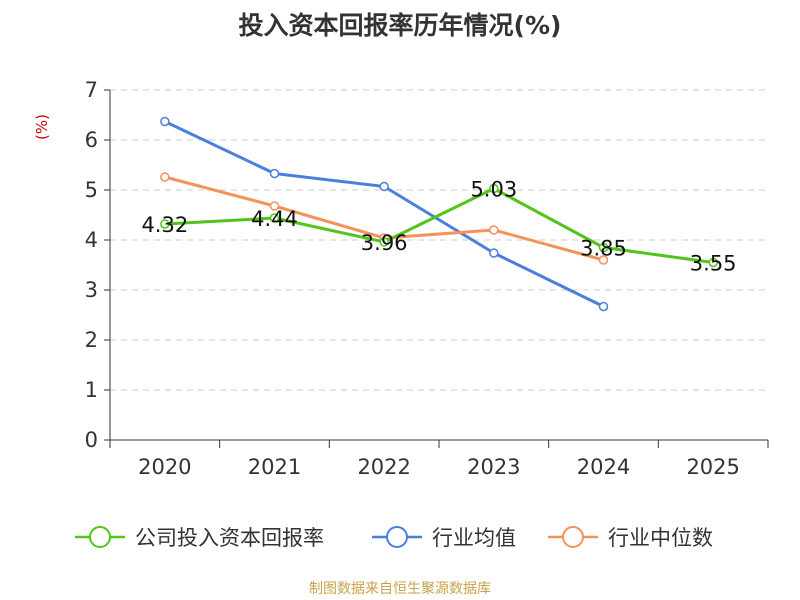  I want to click on data-label-2023: 5.03, so click(493, 190).